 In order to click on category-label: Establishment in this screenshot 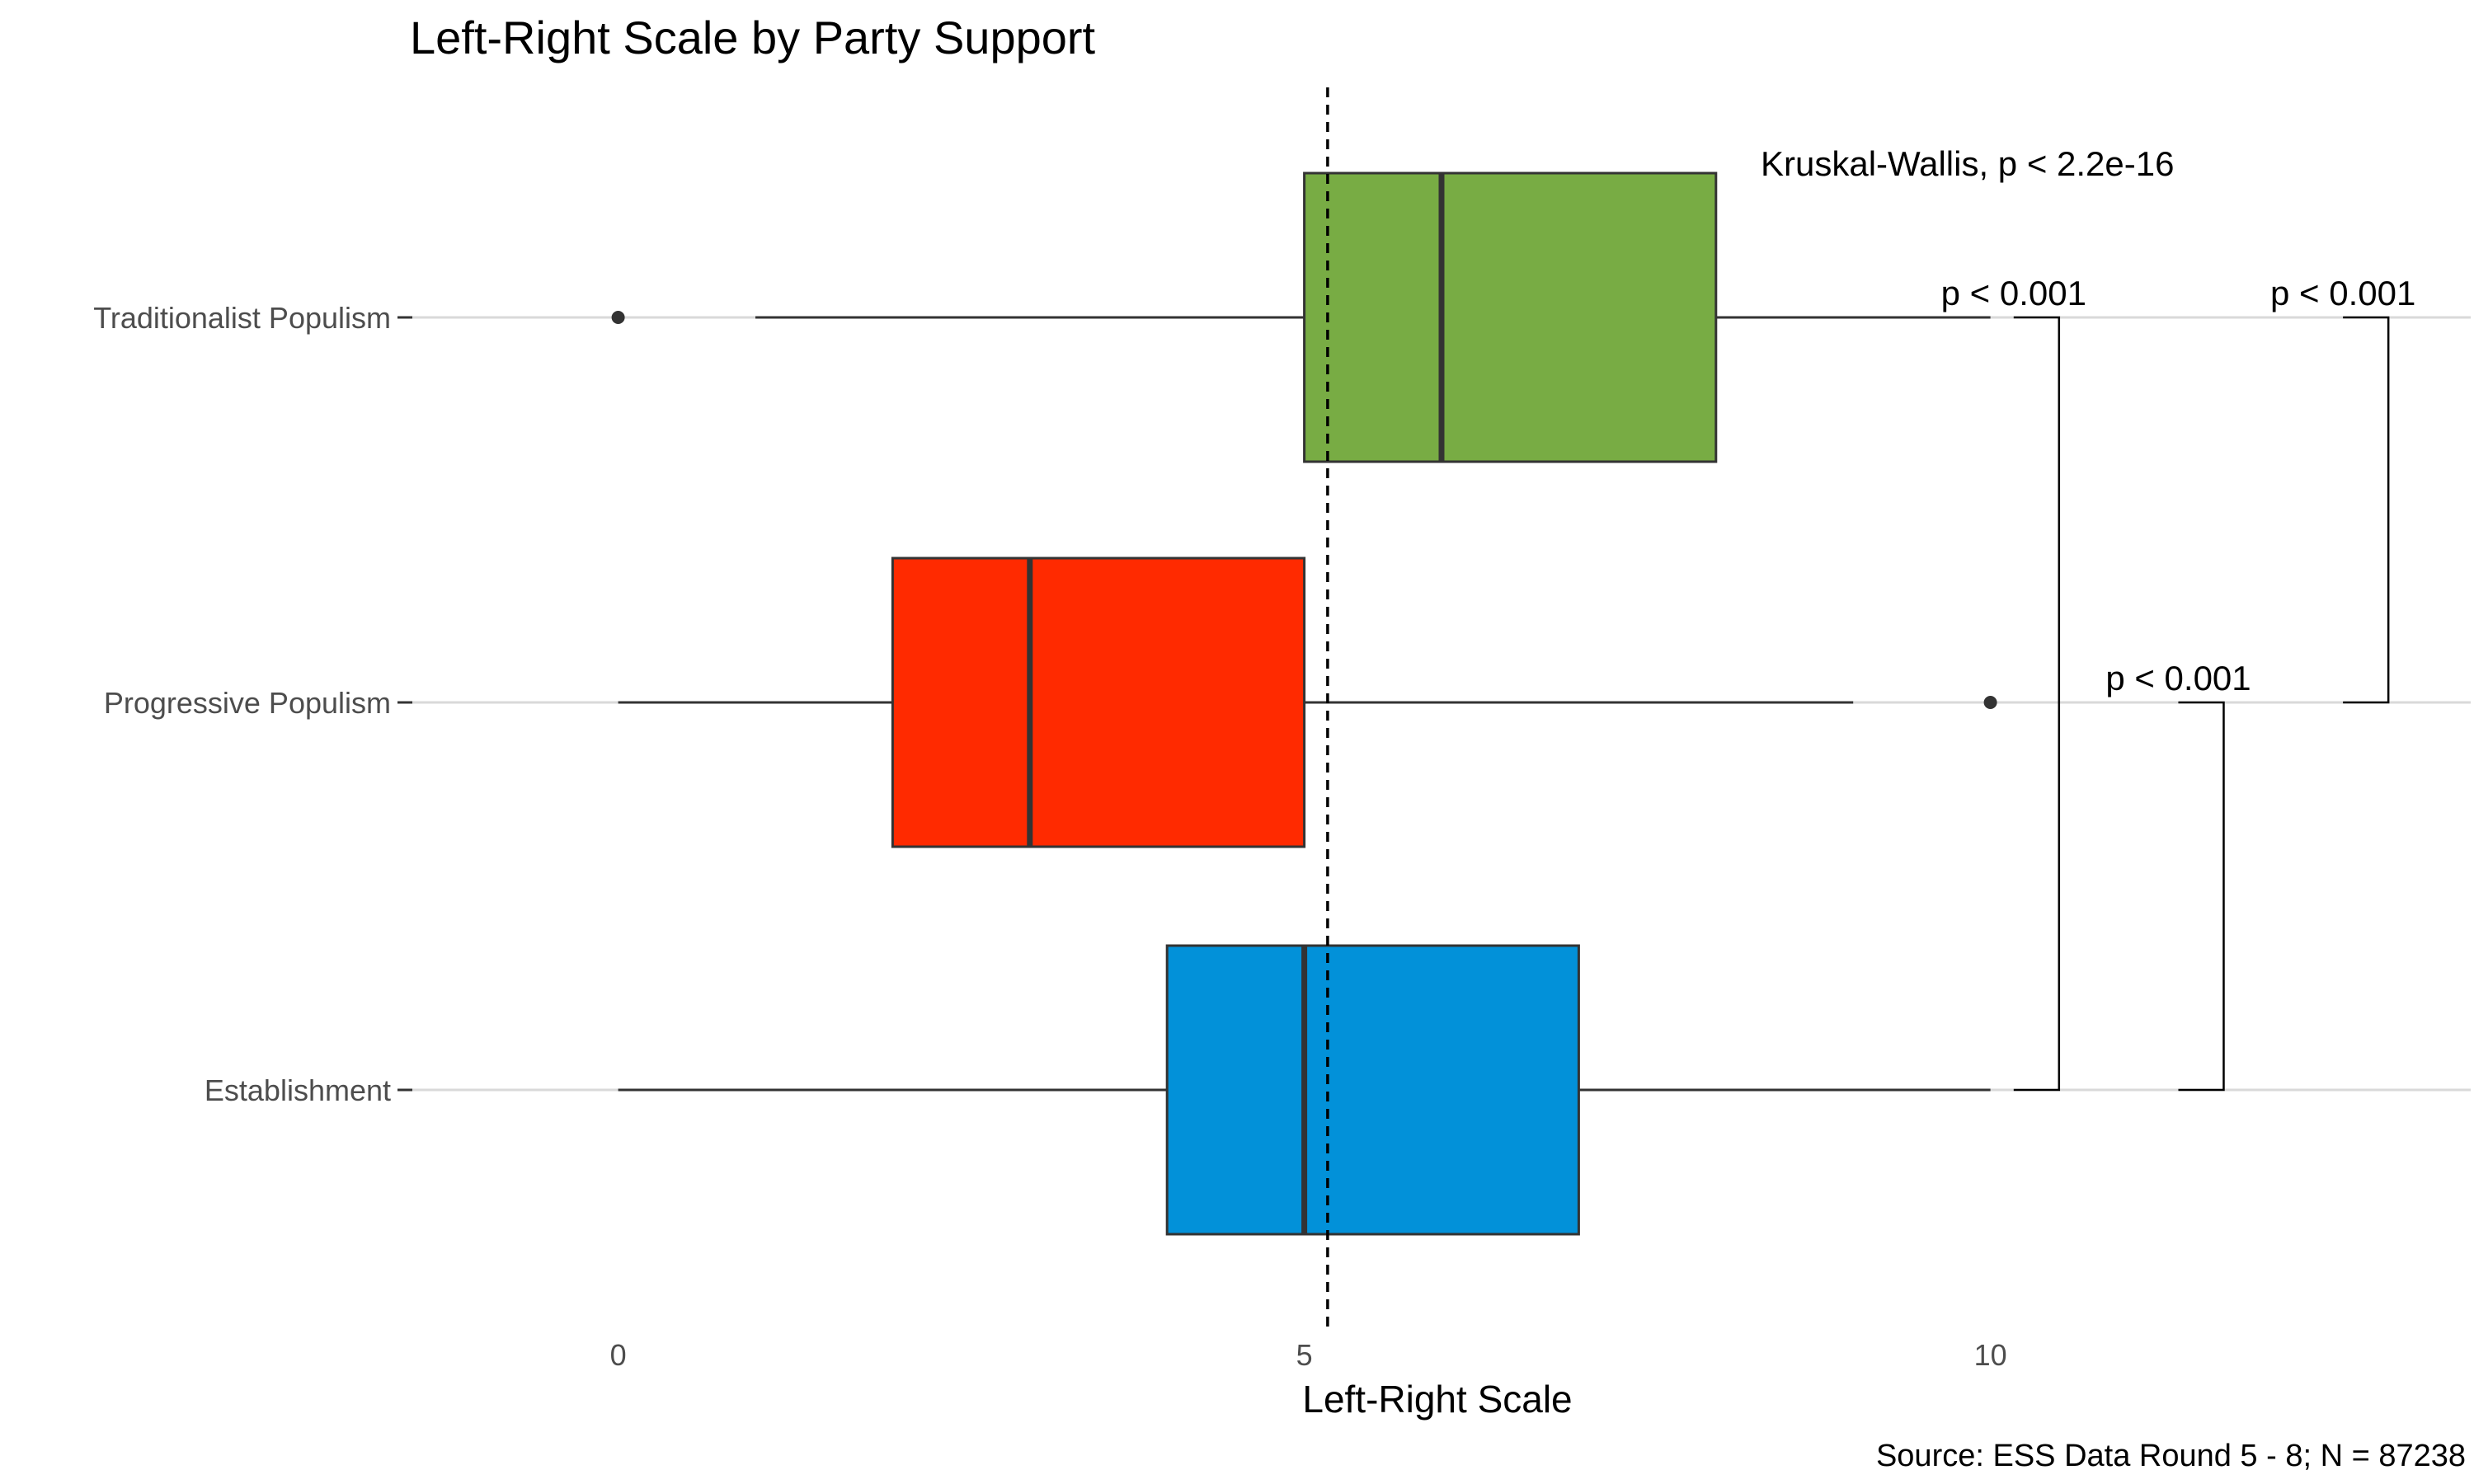, I will do `click(298, 1090)`.